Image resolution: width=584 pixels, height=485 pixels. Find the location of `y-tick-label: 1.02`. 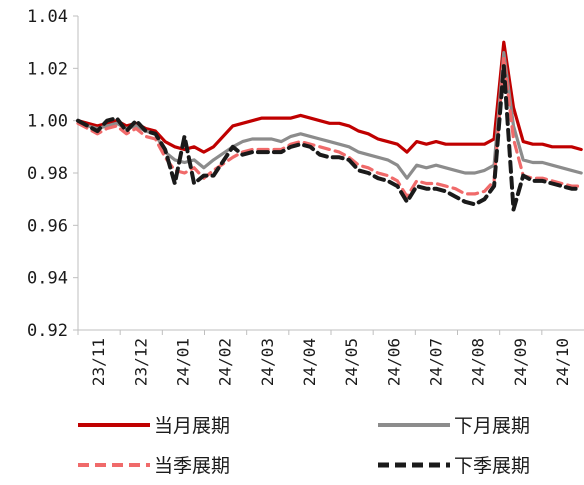

y-tick-label: 1.02 is located at coordinates (47, 69).